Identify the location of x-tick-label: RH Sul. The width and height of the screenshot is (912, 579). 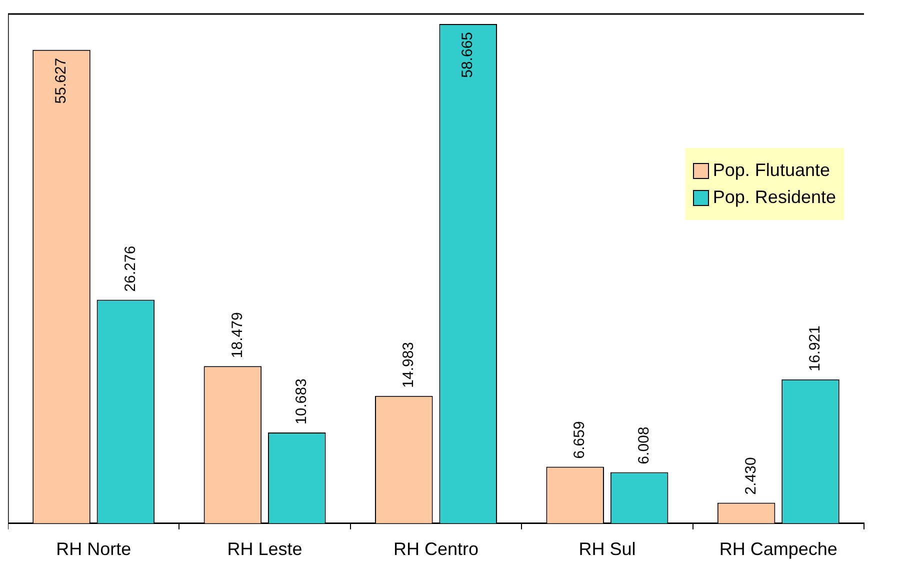
(607, 549).